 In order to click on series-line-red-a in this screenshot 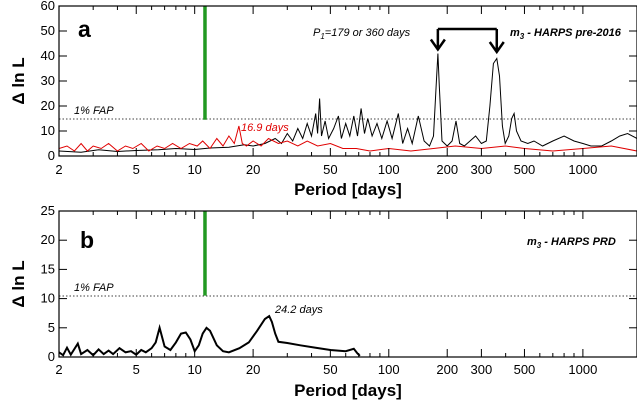, I will do `click(348, 138)`.